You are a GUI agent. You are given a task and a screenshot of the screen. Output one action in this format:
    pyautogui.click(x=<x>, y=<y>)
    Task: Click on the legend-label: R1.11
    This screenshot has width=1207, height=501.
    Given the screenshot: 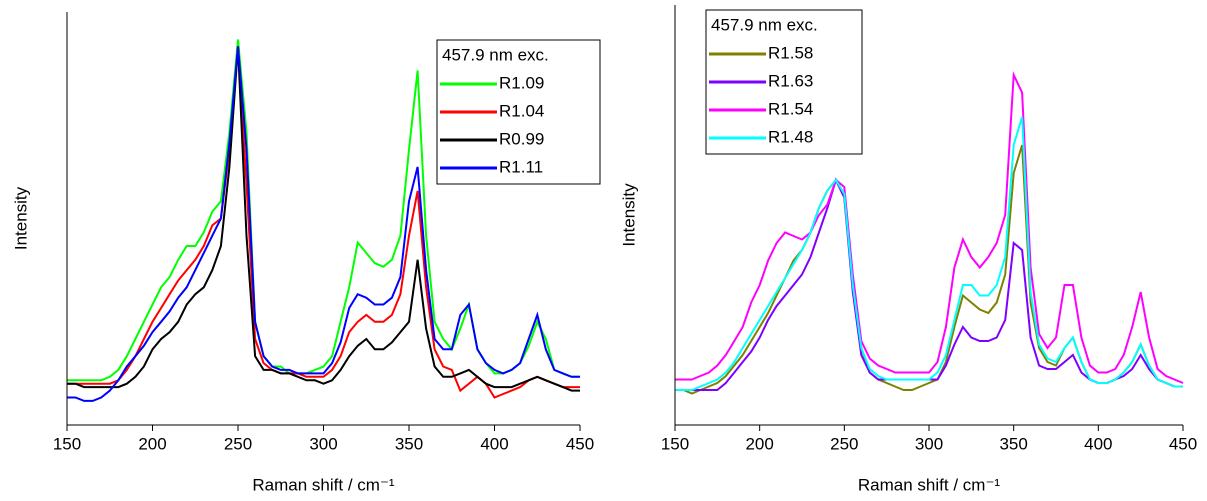 What is the action you would take?
    pyautogui.click(x=521, y=166)
    